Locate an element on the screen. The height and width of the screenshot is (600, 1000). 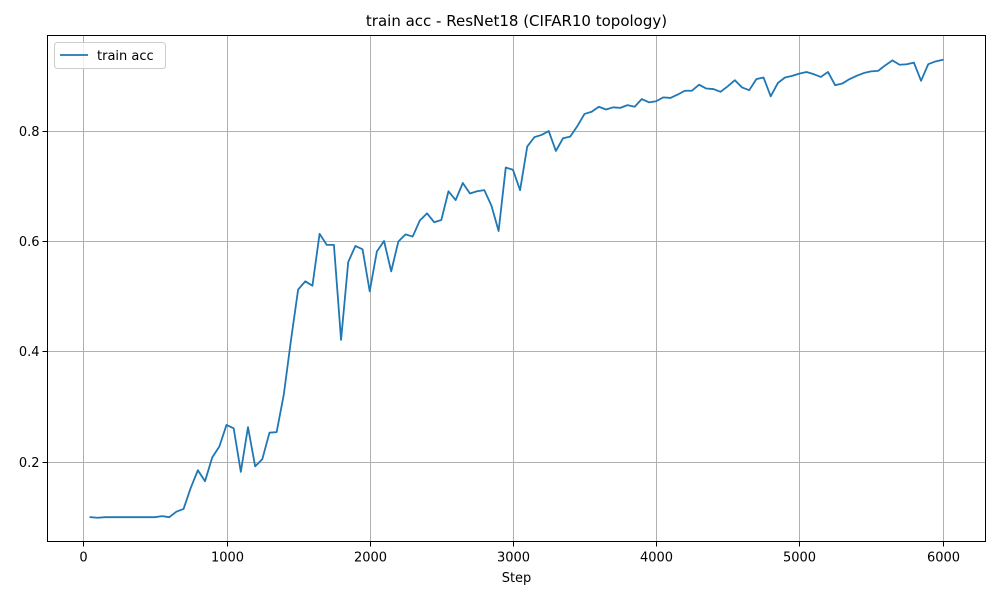
x-tick-label: 0 is located at coordinates (83, 558).